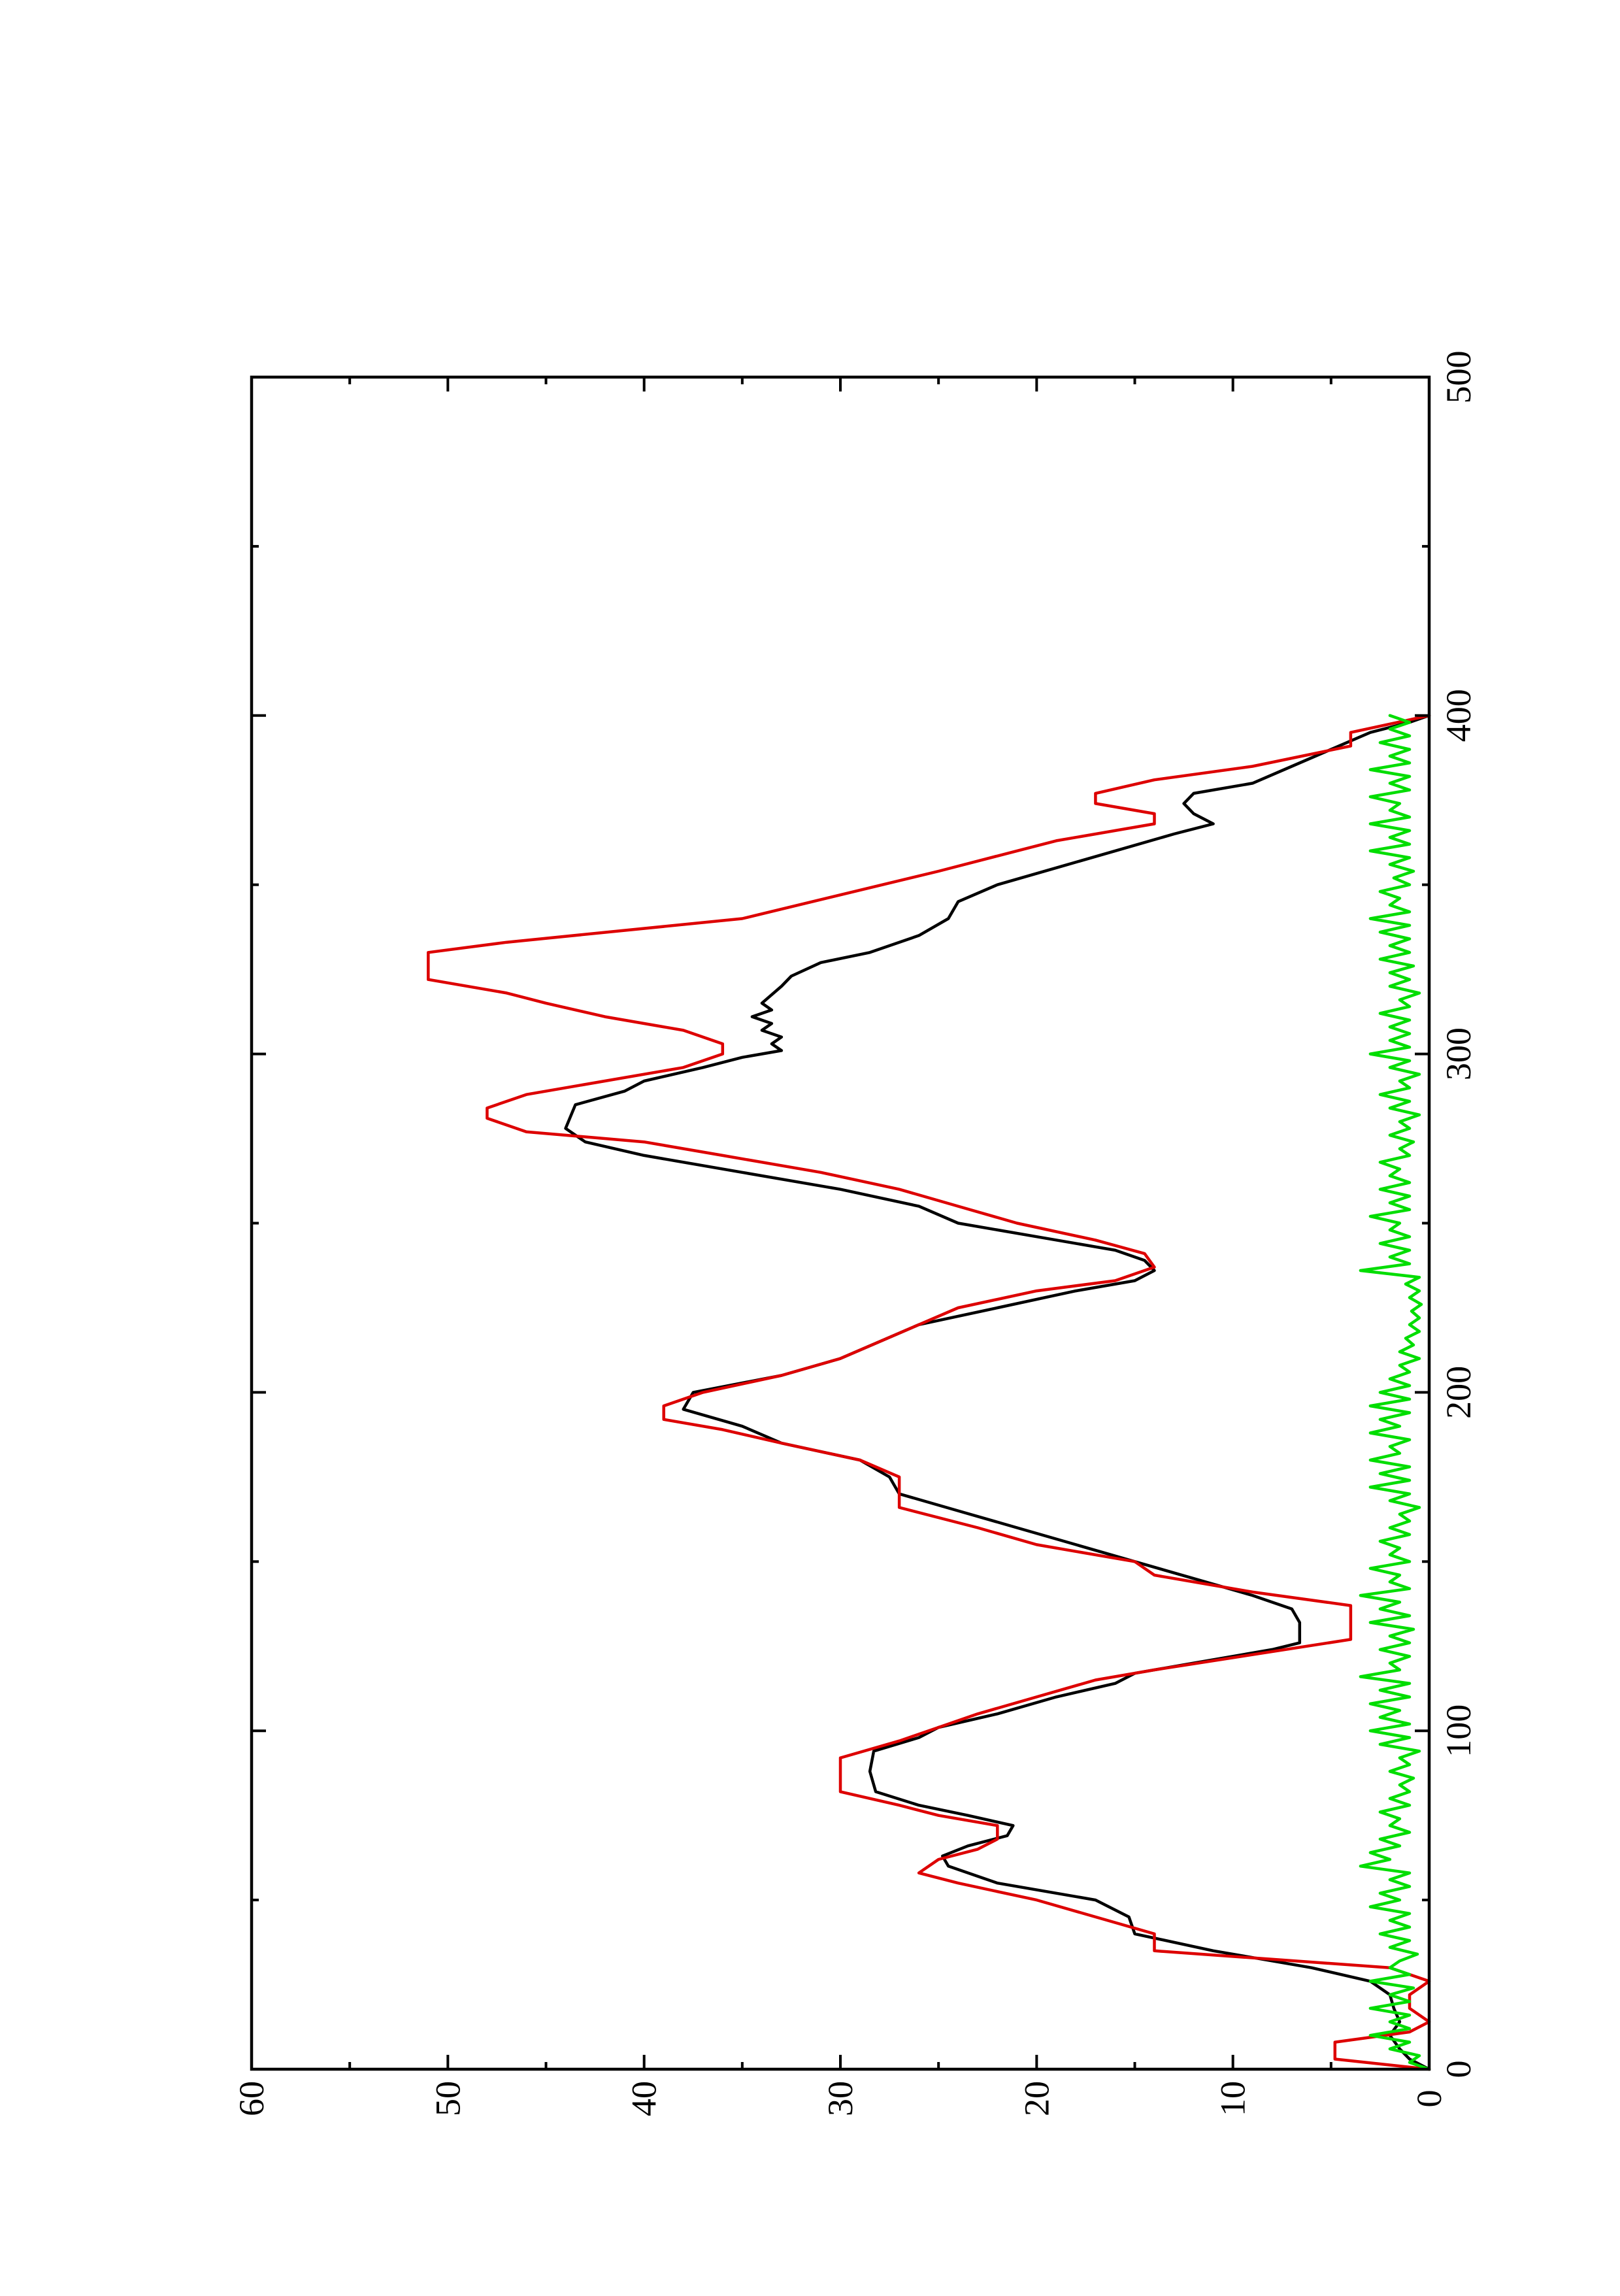 The width and height of the screenshot is (1620, 2296). What do you see at coordinates (1429, 2099) in the screenshot?
I see `y-tick-label: 0` at bounding box center [1429, 2099].